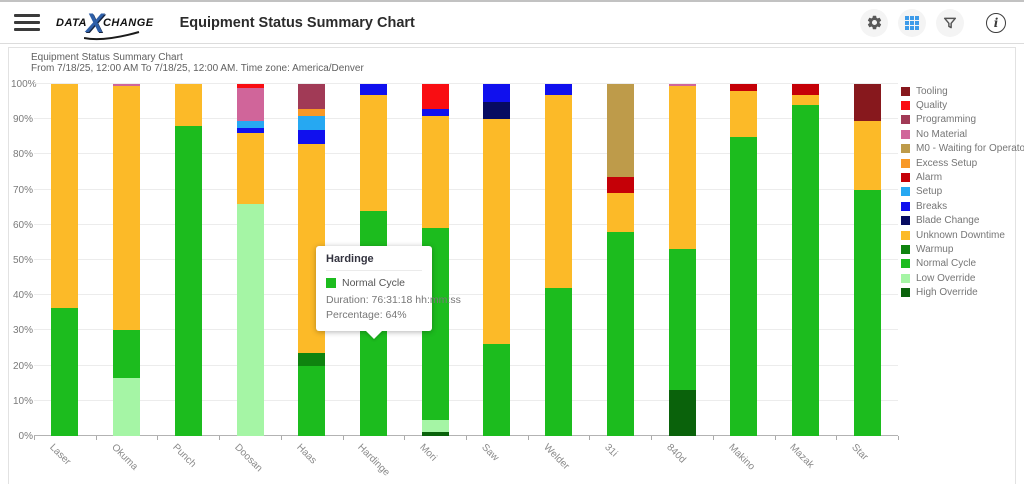  What do you see at coordinates (962, 235) in the screenshot?
I see `legend-item: Unknown Downtime` at bounding box center [962, 235].